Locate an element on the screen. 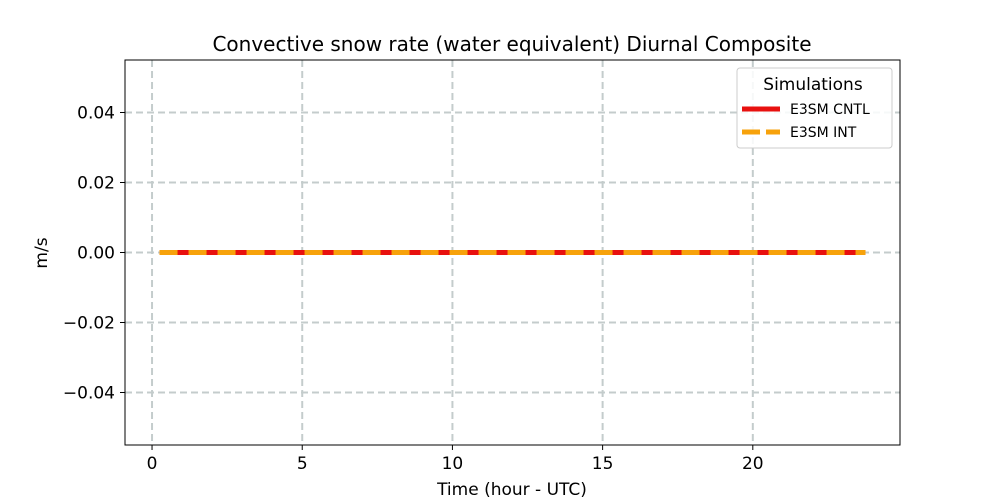 This screenshot has width=1000, height=500. x-axis-label: Time (hour - UTC) is located at coordinates (511, 490).